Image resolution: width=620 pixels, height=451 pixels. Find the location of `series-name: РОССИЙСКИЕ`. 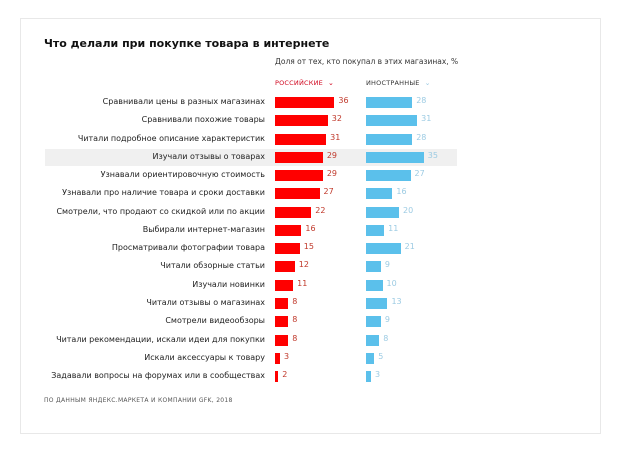

series-name: РОССИЙСКИЕ is located at coordinates (299, 83).